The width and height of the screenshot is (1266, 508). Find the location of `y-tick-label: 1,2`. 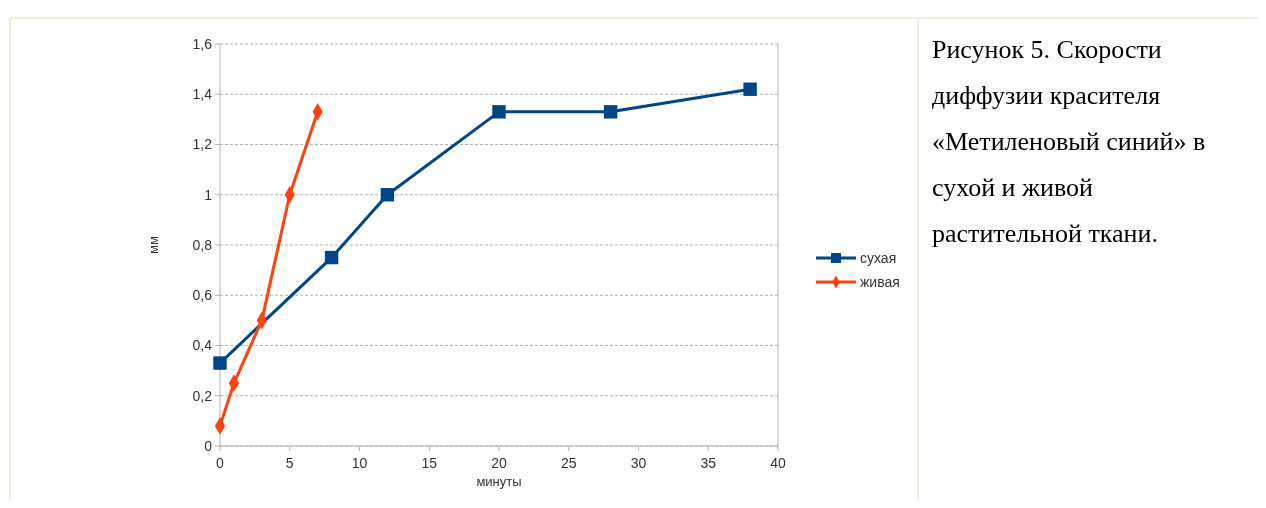

y-tick-label: 1,2 is located at coordinates (202, 144).